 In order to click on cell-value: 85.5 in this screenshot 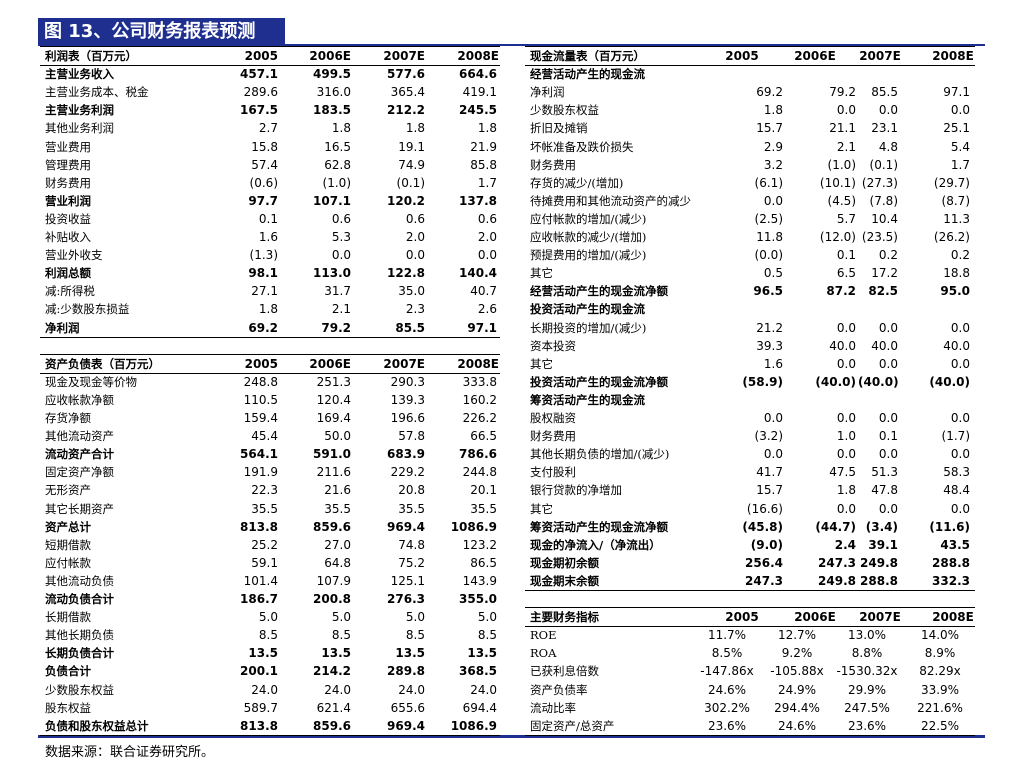, I will do `click(410, 327)`.